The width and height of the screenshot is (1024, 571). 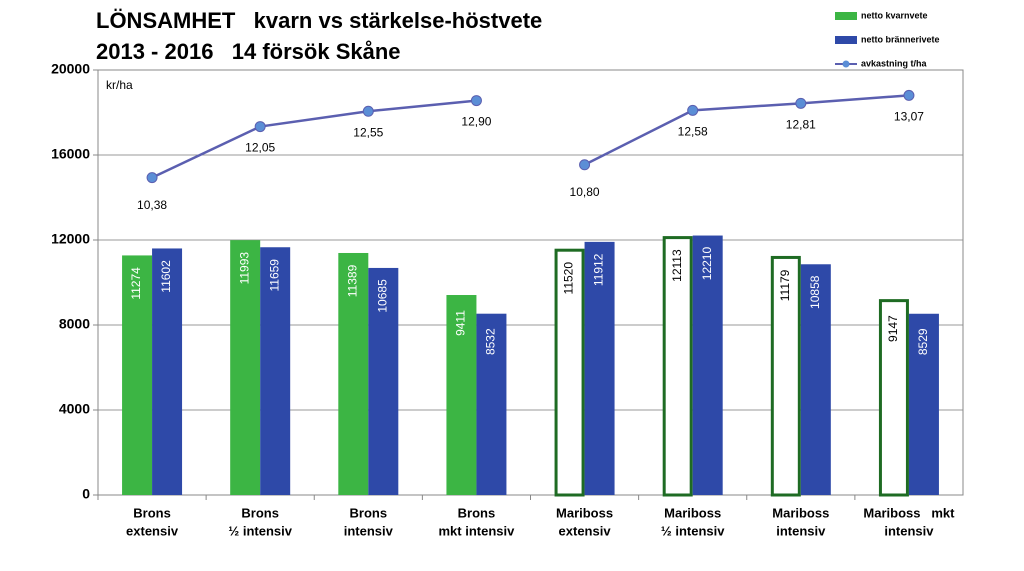 What do you see at coordinates (368, 132) in the screenshot?
I see `data-label: 12,55` at bounding box center [368, 132].